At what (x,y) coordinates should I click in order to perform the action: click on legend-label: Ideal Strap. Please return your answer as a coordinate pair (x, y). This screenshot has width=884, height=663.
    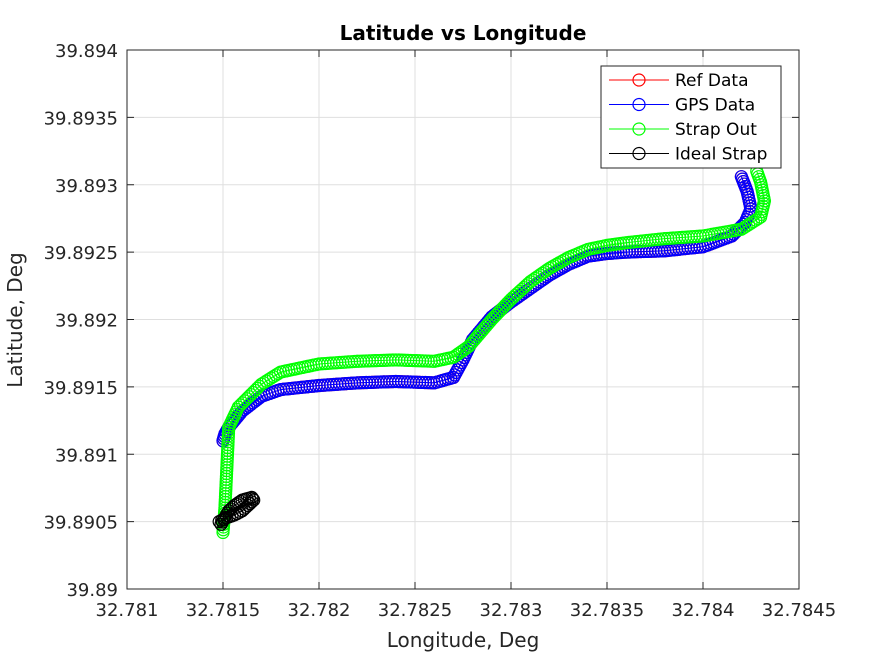
    Looking at the image, I should click on (721, 155).